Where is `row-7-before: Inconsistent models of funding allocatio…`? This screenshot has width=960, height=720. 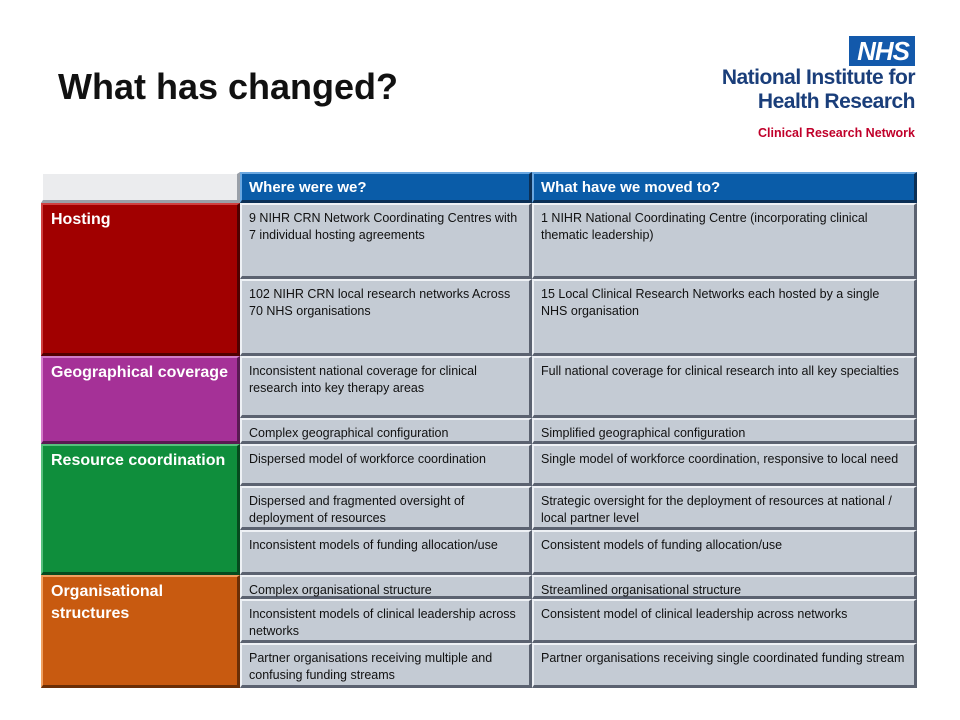 row-7-before: Inconsistent models of funding allocatio… is located at coordinates (386, 552).